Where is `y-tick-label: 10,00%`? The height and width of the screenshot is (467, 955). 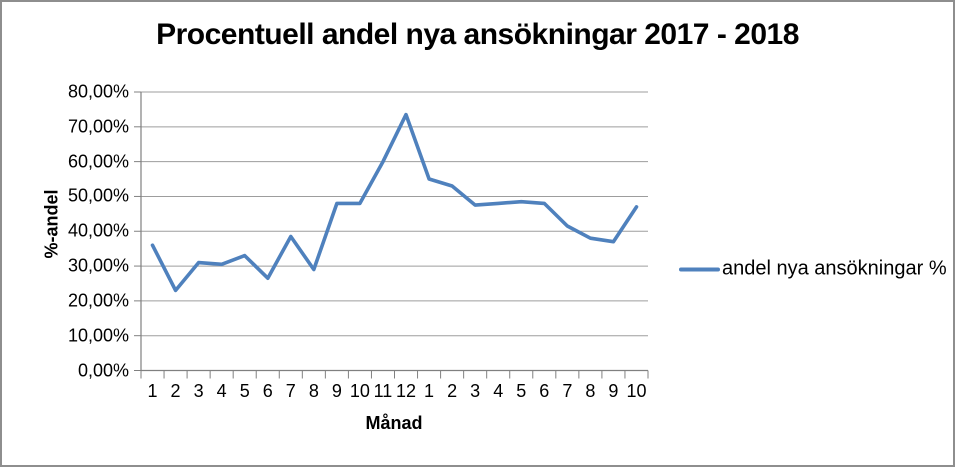 y-tick-label: 10,00% is located at coordinates (98, 335).